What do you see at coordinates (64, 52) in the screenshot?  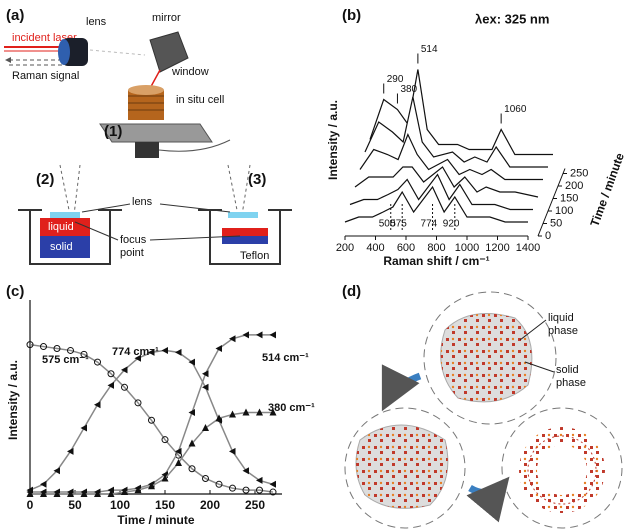 I see `lens-icon` at bounding box center [64, 52].